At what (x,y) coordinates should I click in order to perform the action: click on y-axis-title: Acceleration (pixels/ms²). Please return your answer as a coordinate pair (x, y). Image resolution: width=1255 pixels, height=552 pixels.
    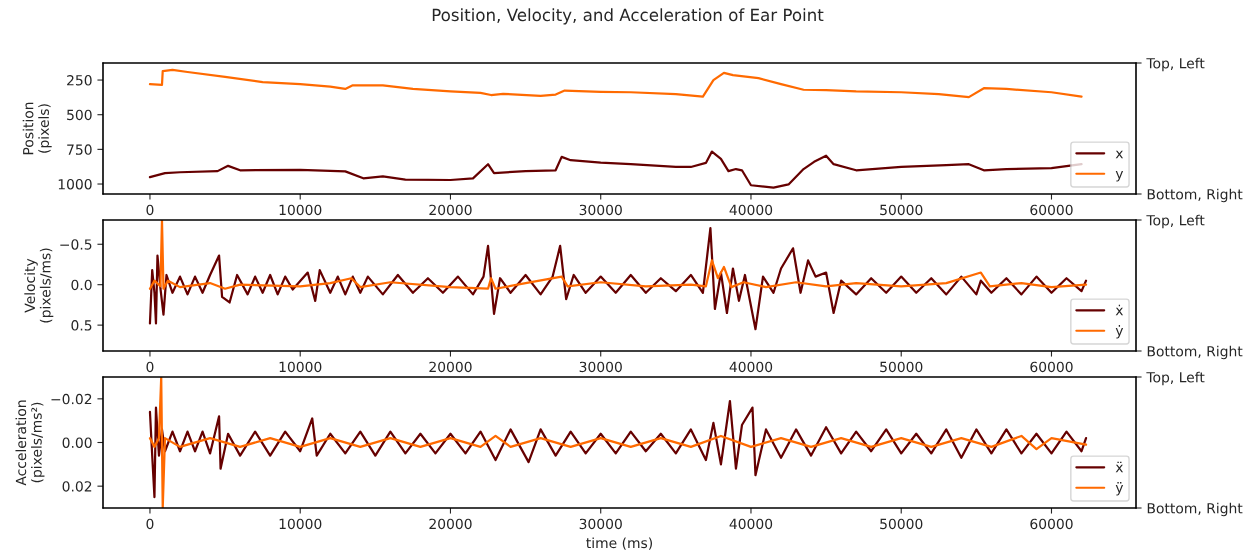
    Looking at the image, I should click on (30, 443).